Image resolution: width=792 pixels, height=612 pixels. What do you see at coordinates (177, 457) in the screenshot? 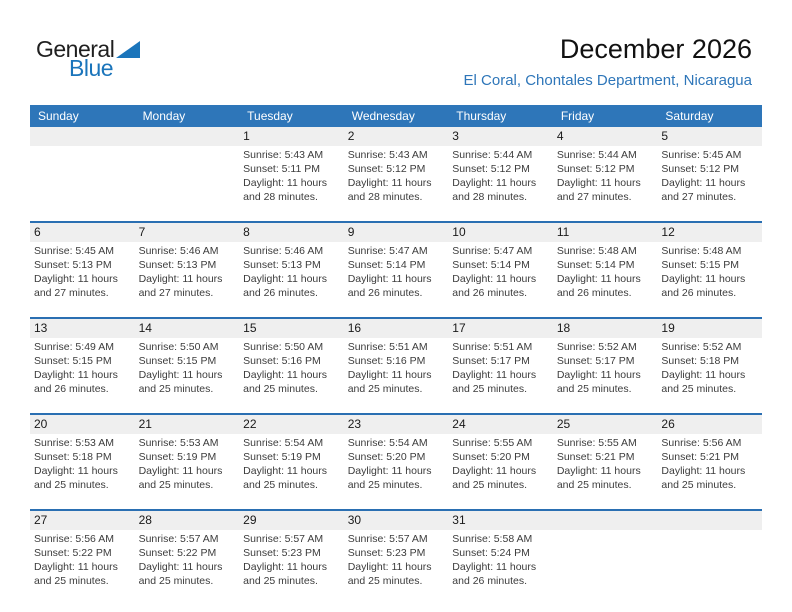
I see `day-detail-line: Sunset: 5:19 PM` at bounding box center [177, 457].